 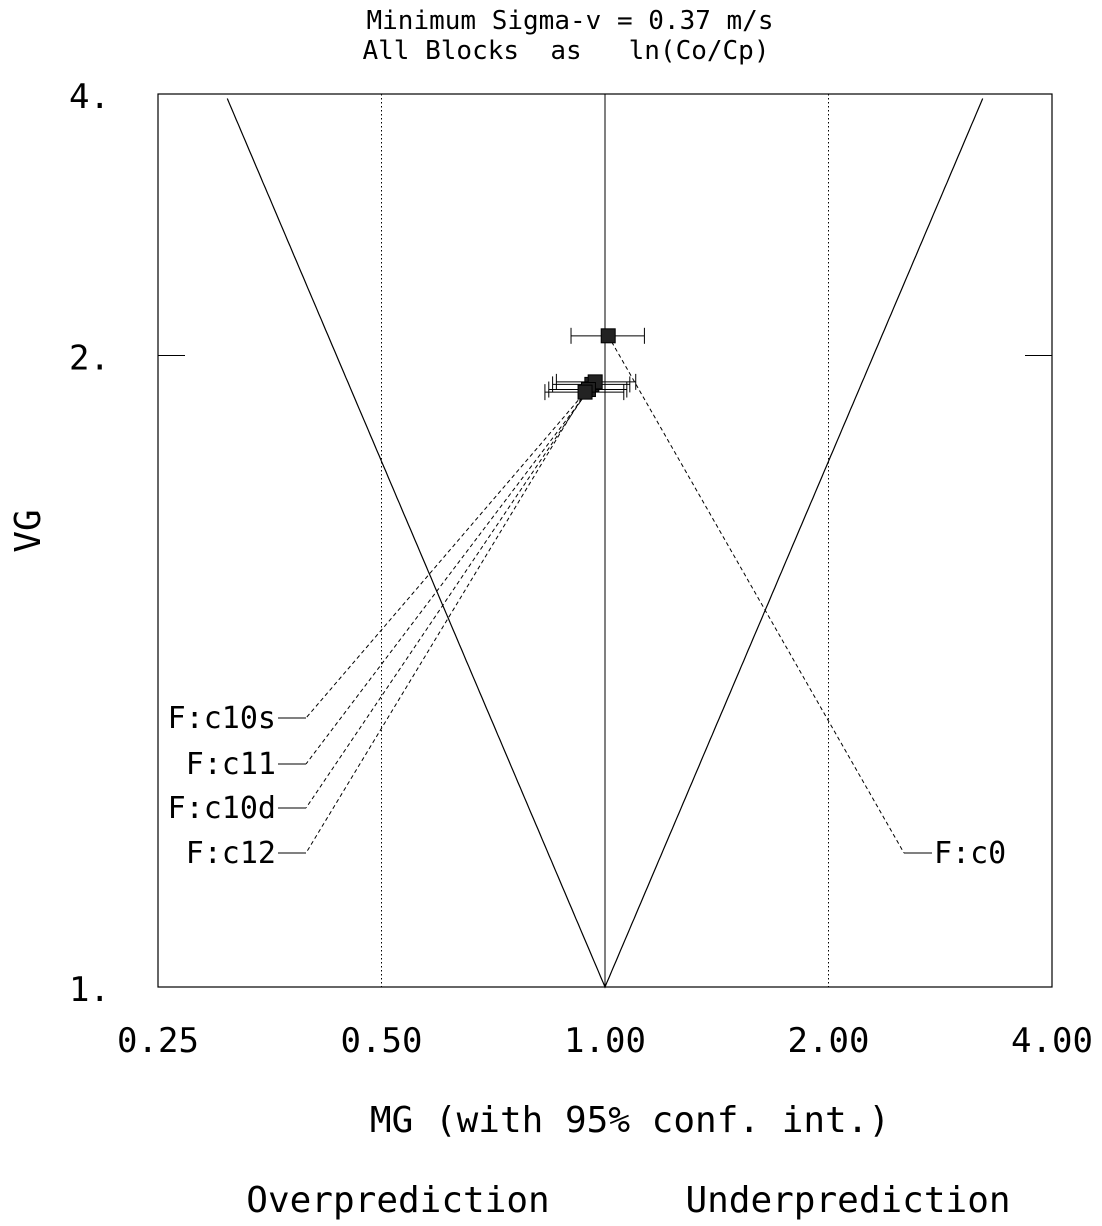 I want to click on x-axis-label: MG (with 95% conf. int.), so click(x=630, y=1120).